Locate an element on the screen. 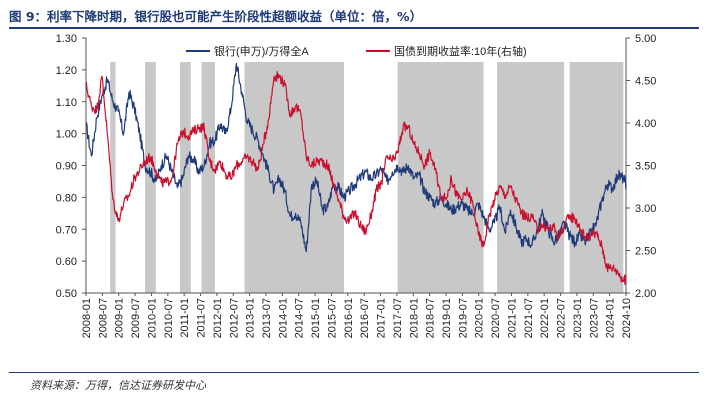 The height and width of the screenshot is (404, 709). right-tick-label: 4.00 is located at coordinates (645, 124).